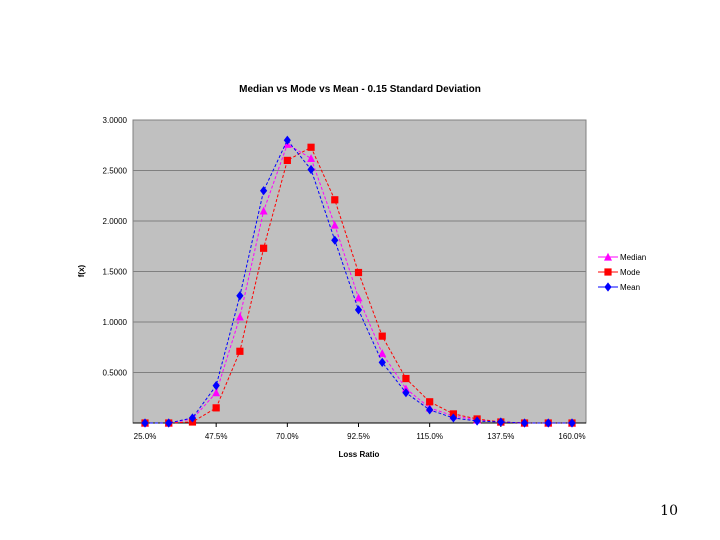 The image size is (720, 540). Describe the element at coordinates (115, 171) in the screenshot. I see `y-tick-label: 2.5000` at that location.